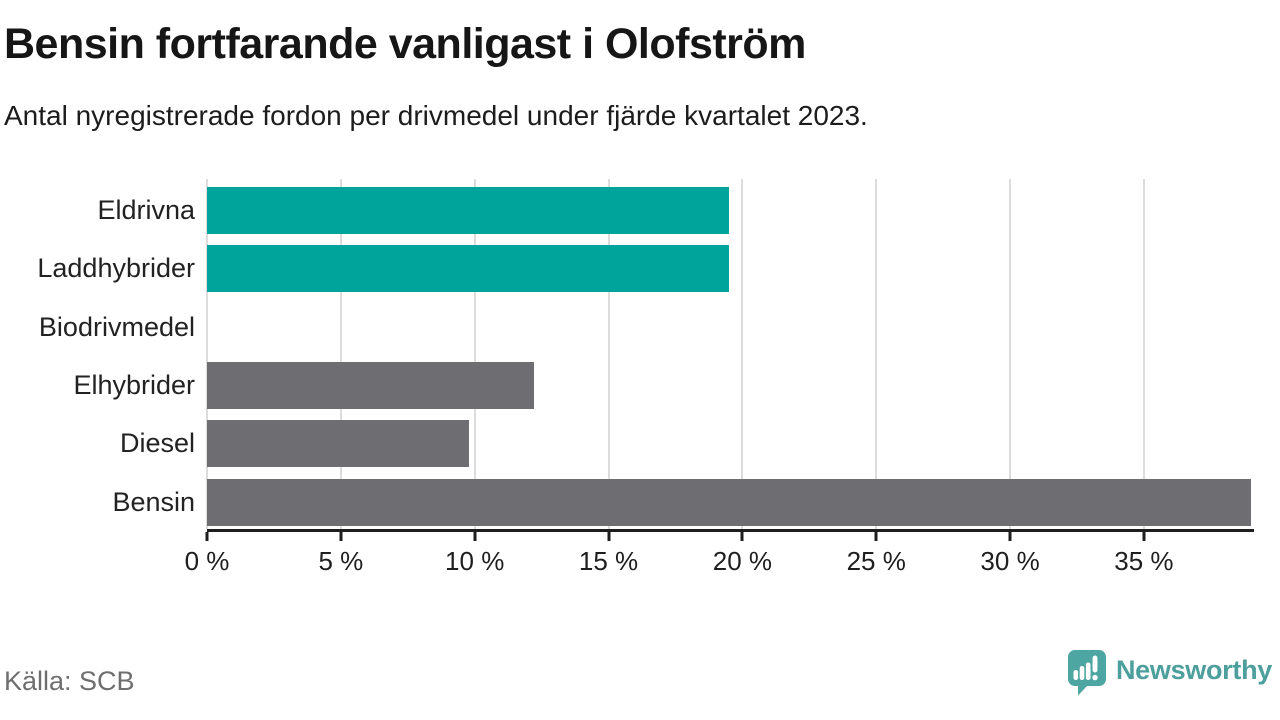 The height and width of the screenshot is (720, 1280). Describe the element at coordinates (608, 561) in the screenshot. I see `x-tick-label-15: 15 %` at that location.